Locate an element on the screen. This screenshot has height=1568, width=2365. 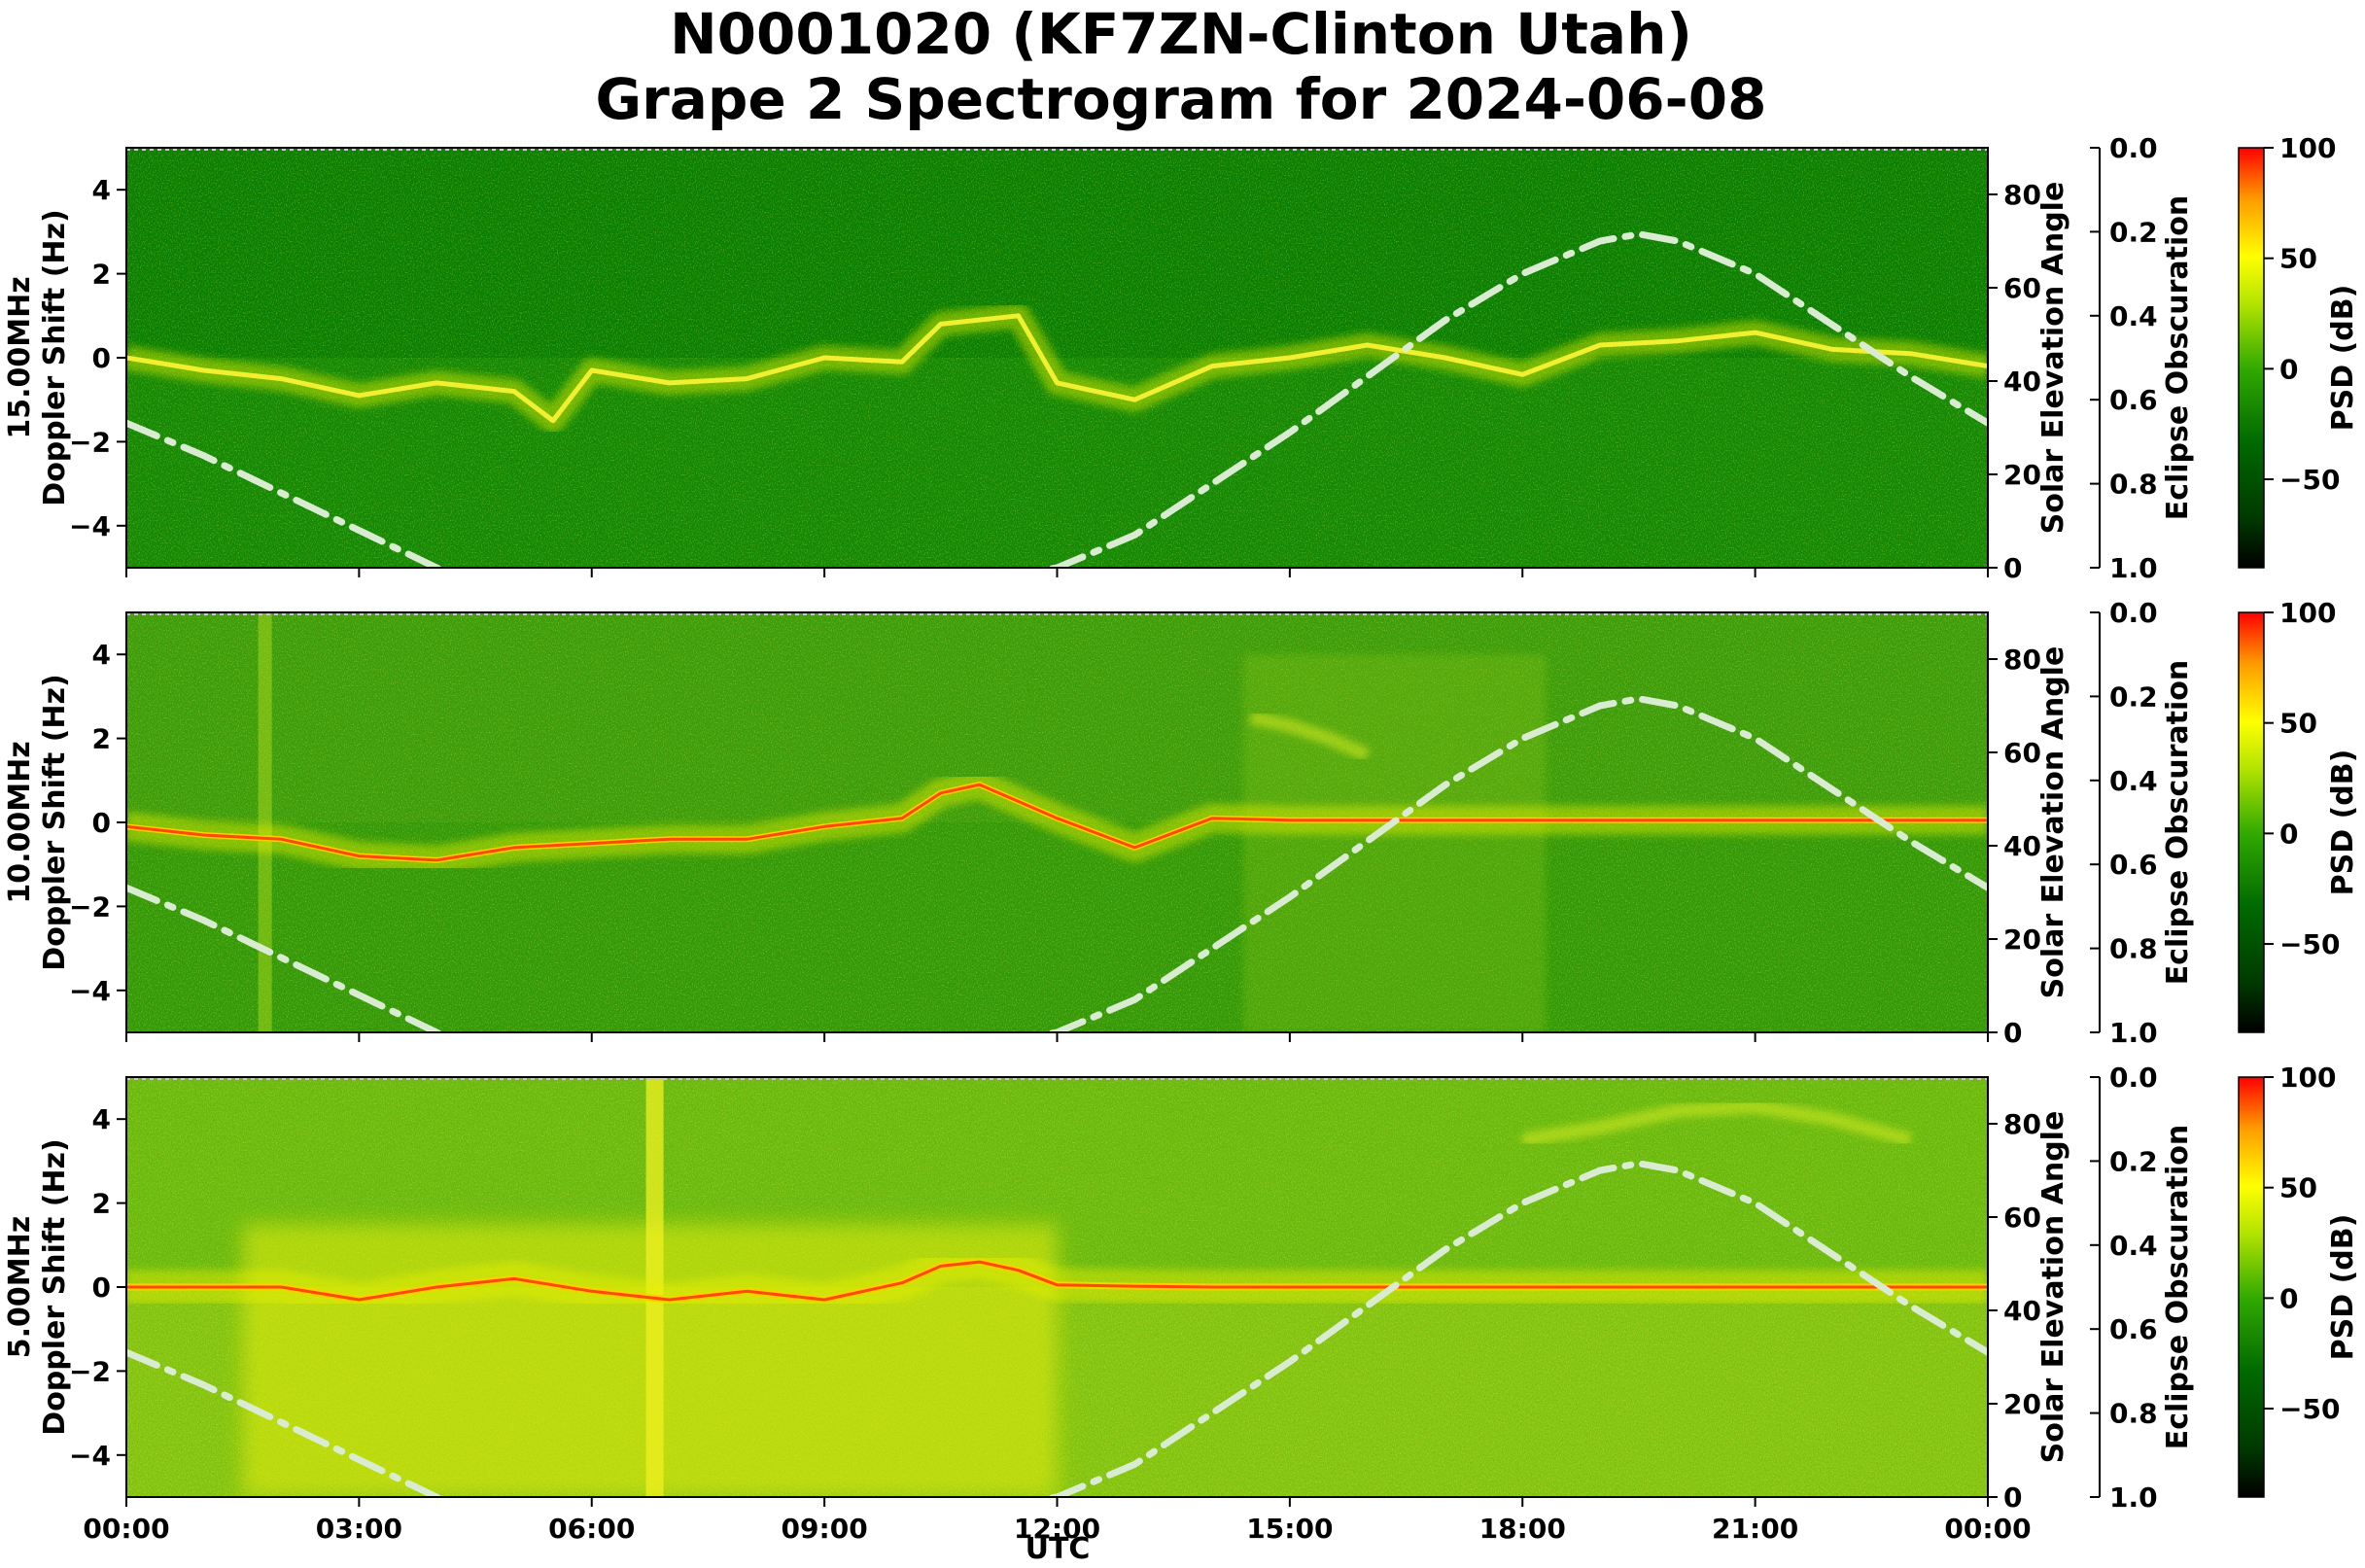
y-axis-label-frequency: 10.00MHz is located at coordinates (20, 822).